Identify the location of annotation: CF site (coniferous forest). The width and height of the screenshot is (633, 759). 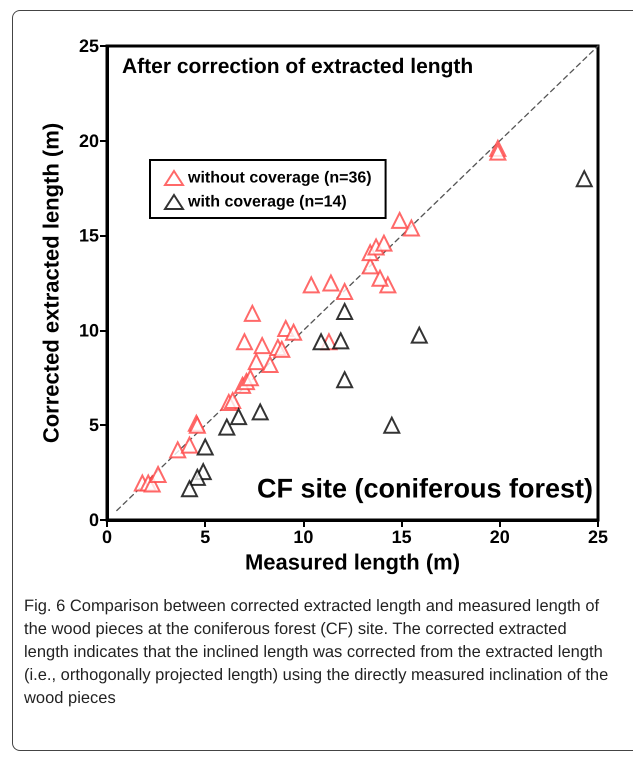
(425, 489).